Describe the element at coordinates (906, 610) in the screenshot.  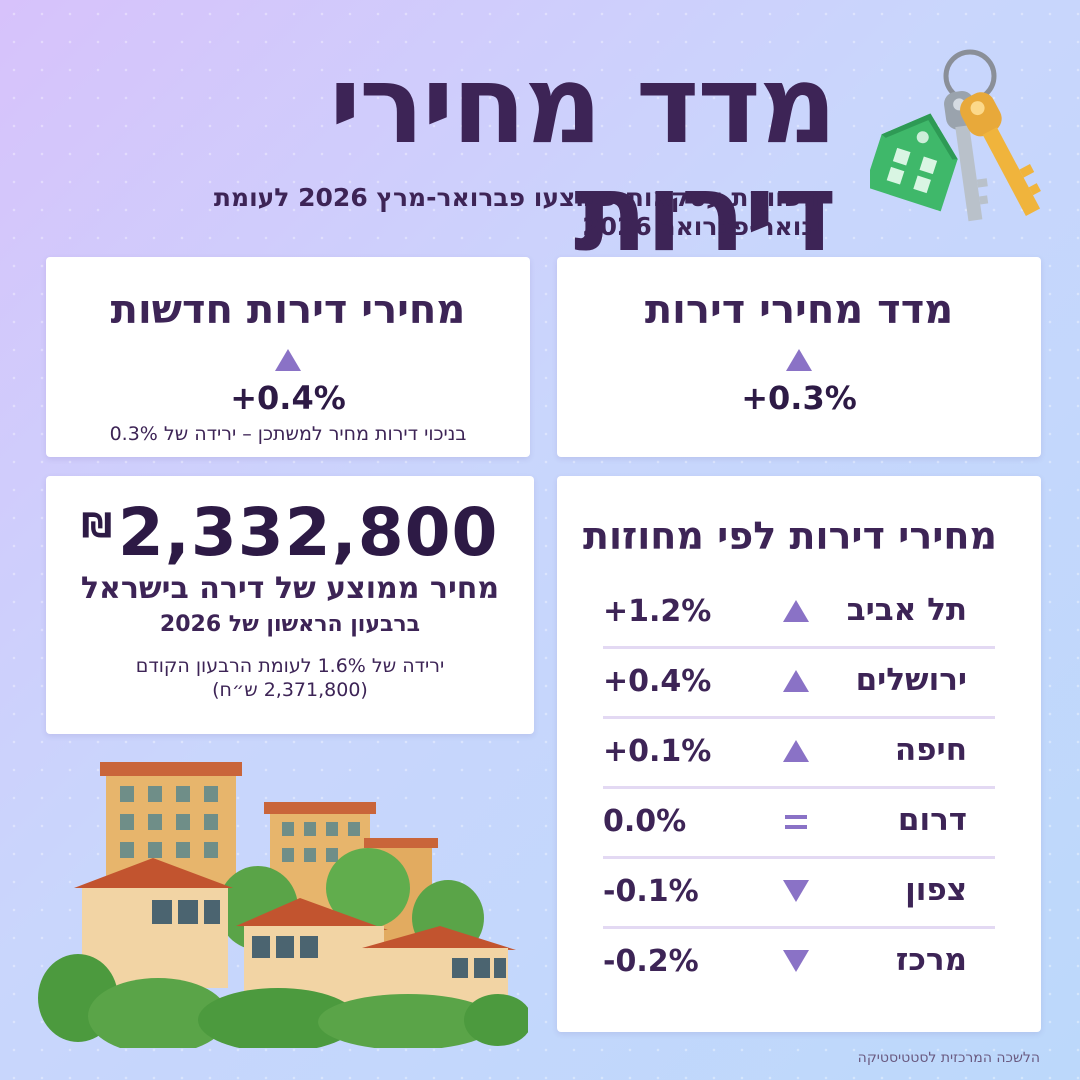
I see `district-name: תל אביב` at that location.